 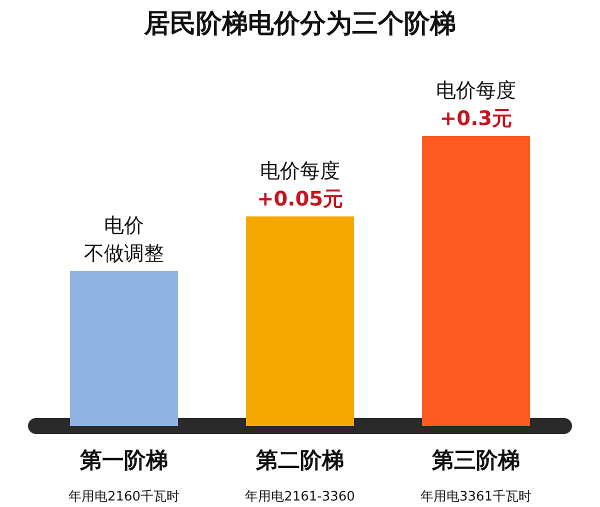 What do you see at coordinates (476, 118) in the screenshot?
I see `annotation: +0.3元` at bounding box center [476, 118].